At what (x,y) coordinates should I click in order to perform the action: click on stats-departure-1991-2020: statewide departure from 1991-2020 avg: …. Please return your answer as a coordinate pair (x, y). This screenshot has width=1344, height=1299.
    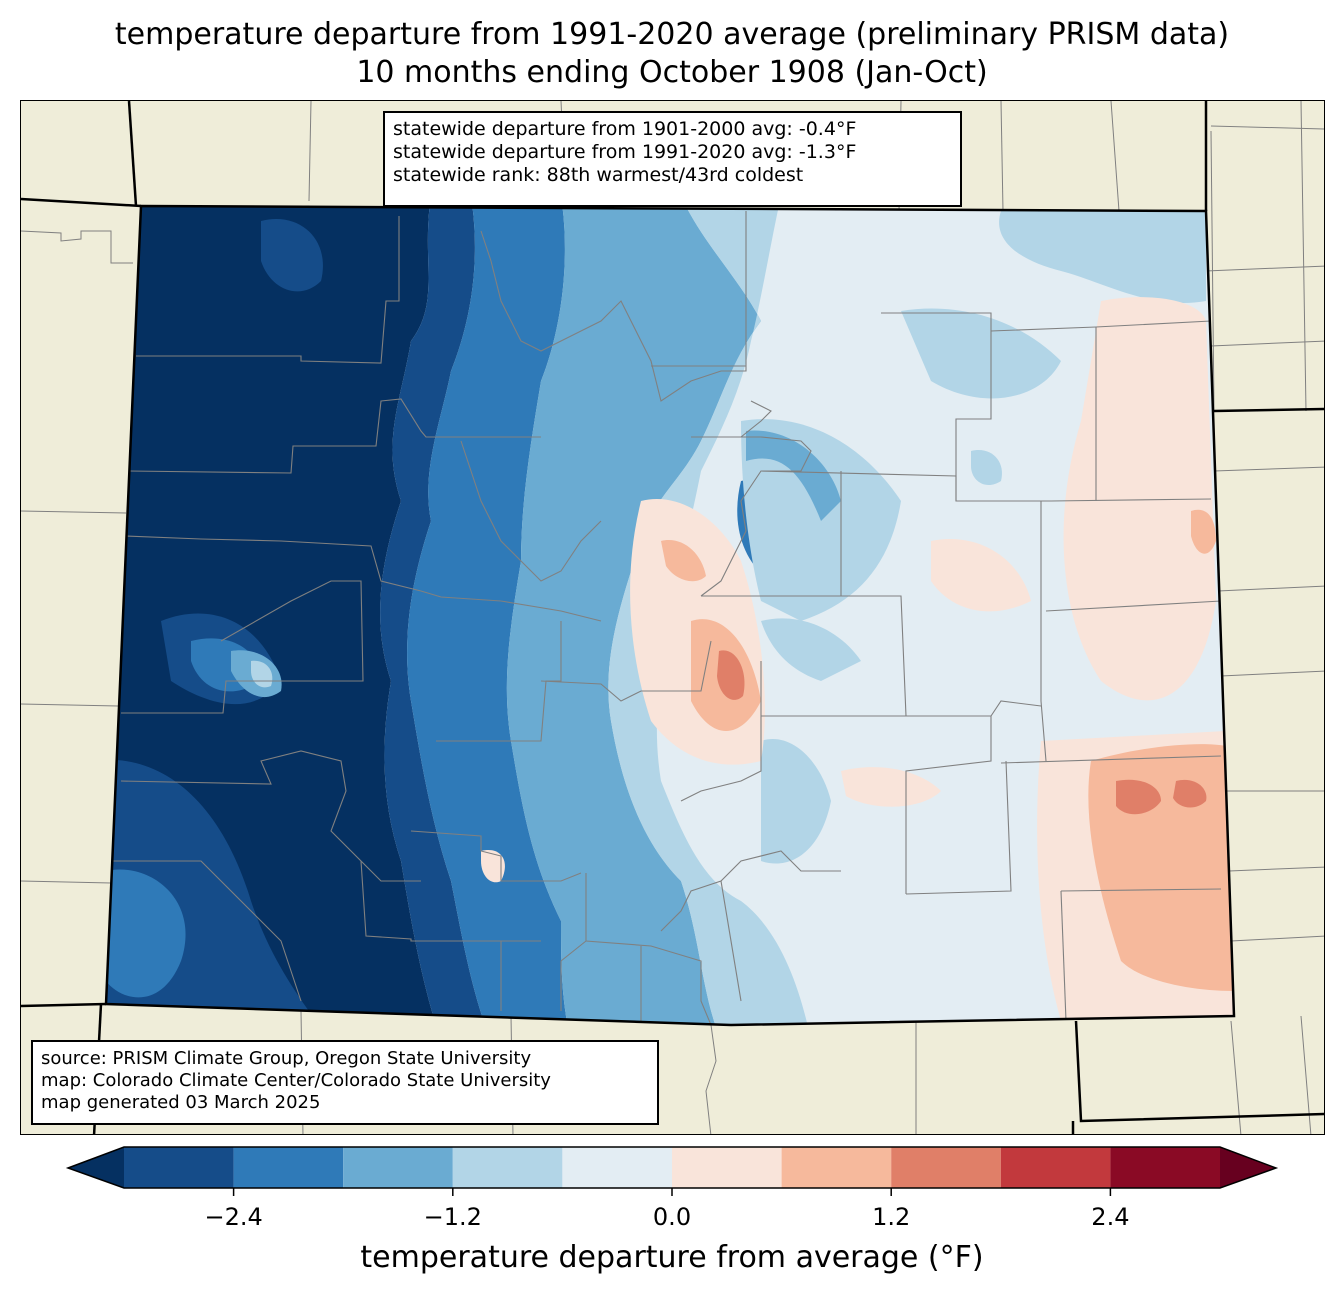
    Looking at the image, I should click on (625, 152).